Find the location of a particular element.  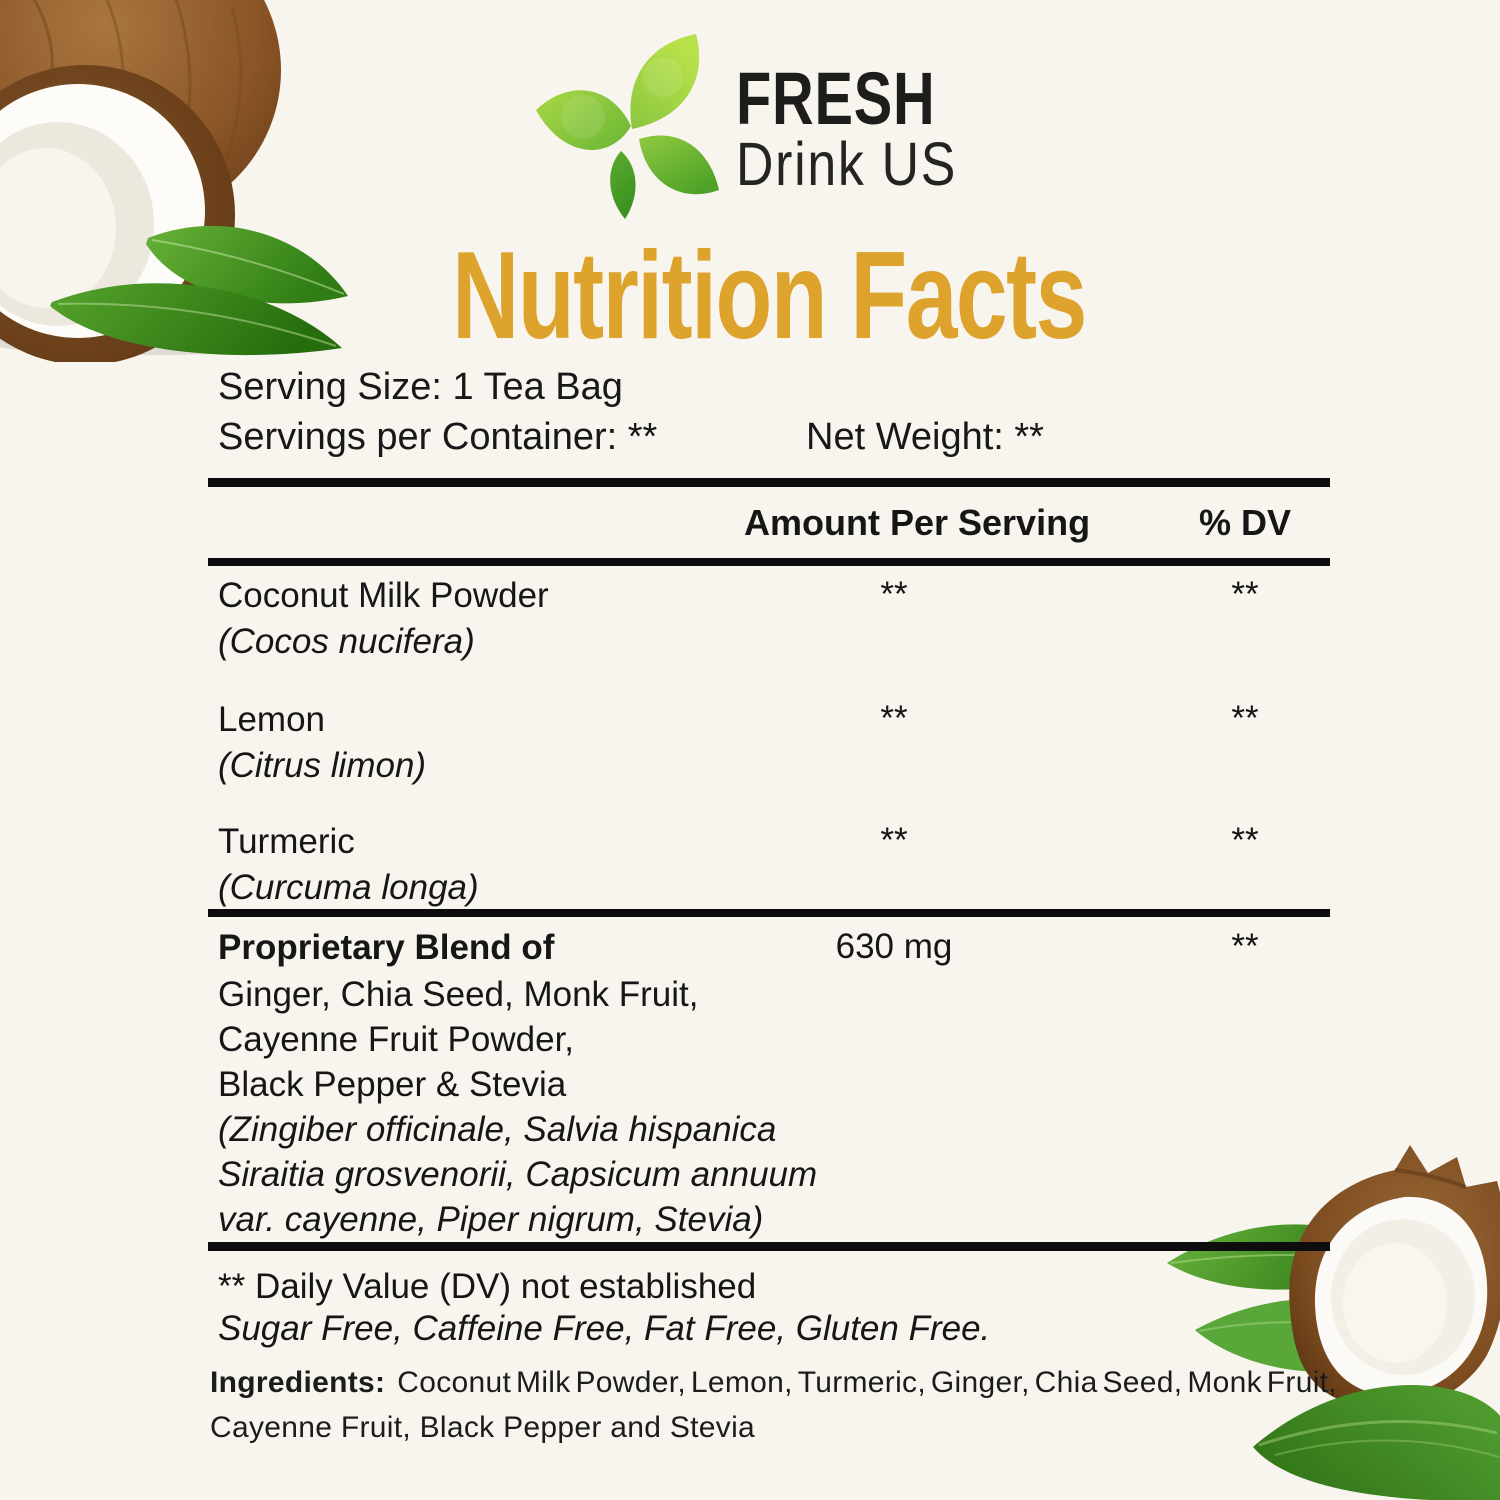

divider-blend is located at coordinates (769, 913).